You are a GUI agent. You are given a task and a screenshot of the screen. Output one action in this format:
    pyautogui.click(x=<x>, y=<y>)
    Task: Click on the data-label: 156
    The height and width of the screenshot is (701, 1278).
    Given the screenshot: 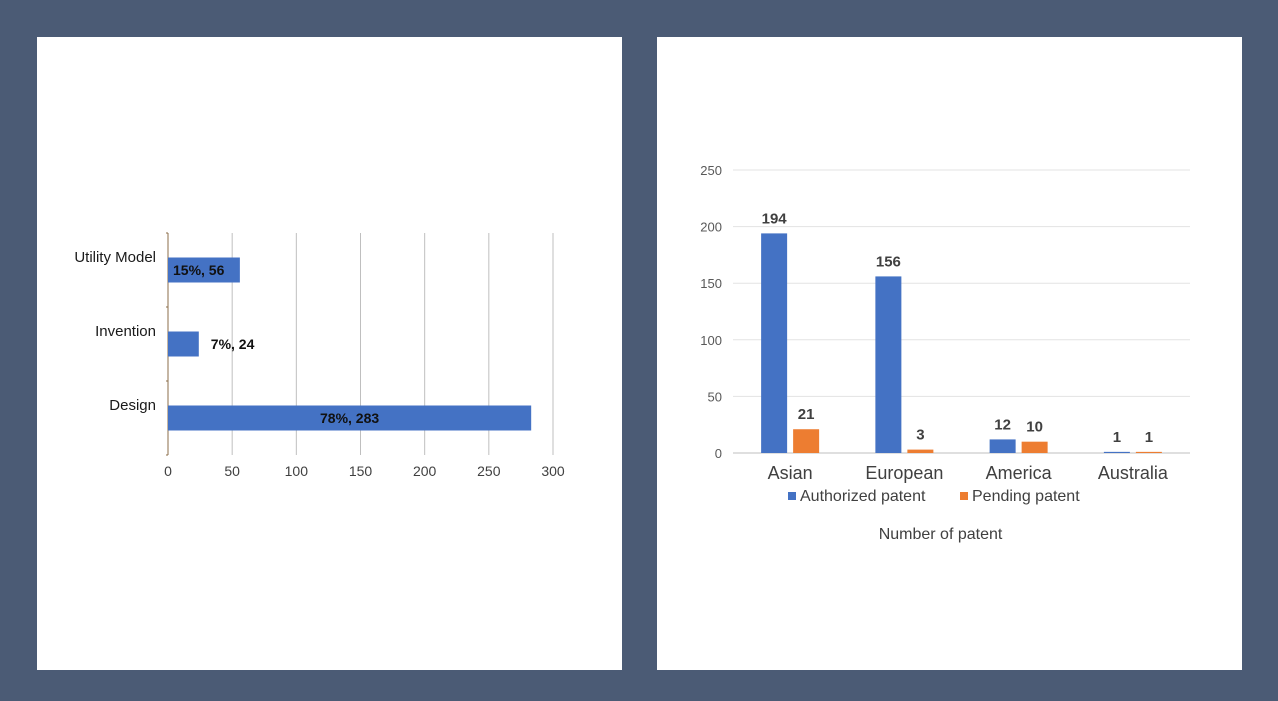 What is the action you would take?
    pyautogui.click(x=888, y=261)
    